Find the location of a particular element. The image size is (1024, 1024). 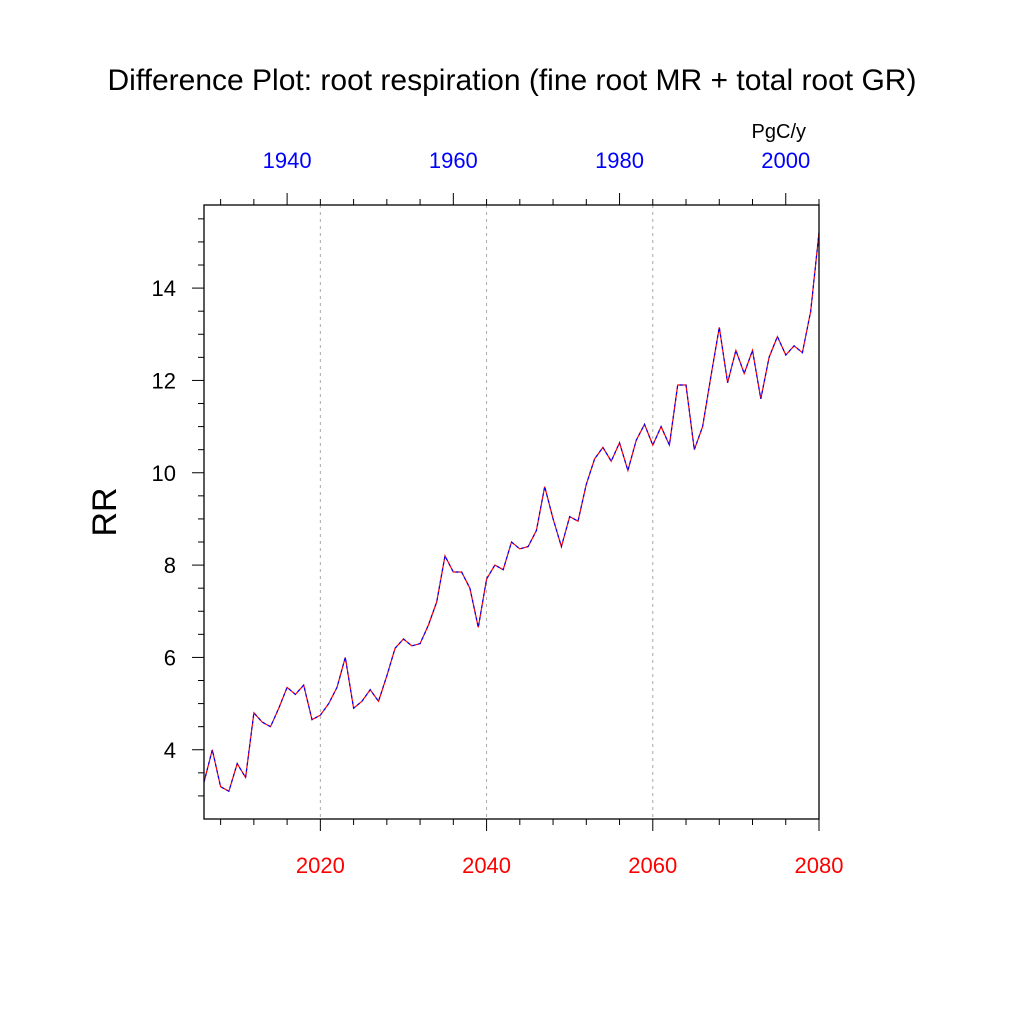

y-tick-label: 6 is located at coordinates (170, 657).